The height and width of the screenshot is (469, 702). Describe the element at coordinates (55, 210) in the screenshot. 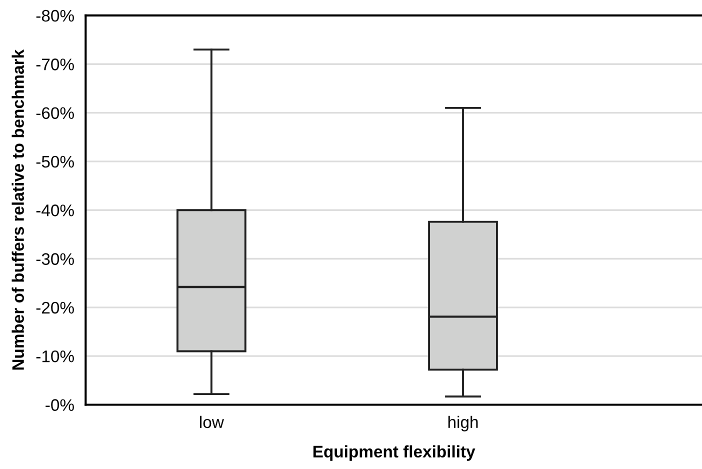

I see `y-tick-label: -40%` at that location.